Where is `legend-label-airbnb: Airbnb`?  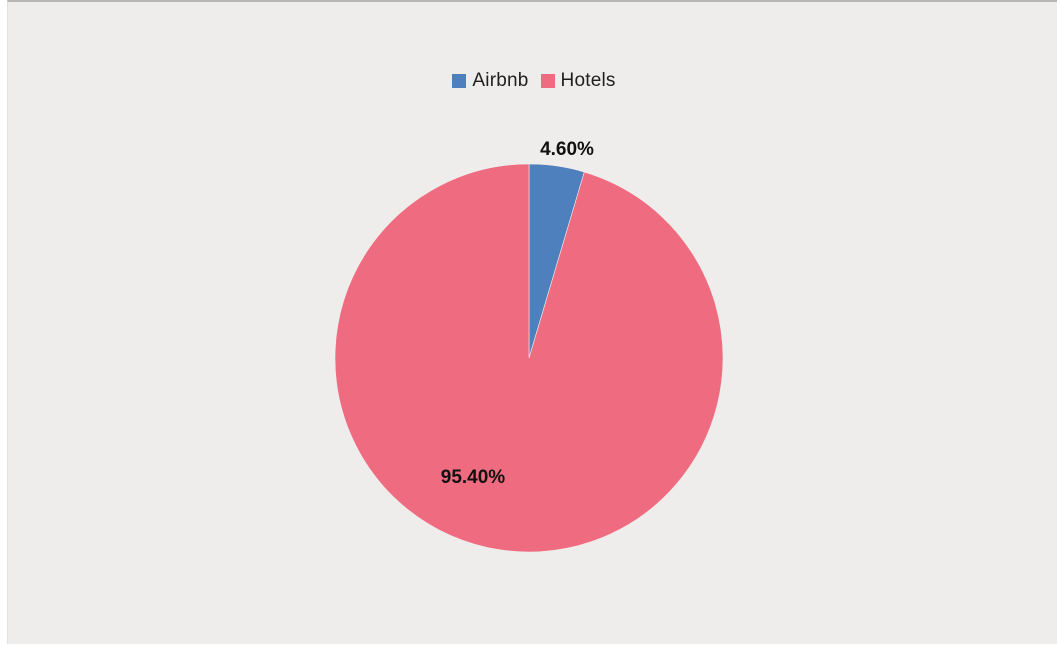
legend-label-airbnb: Airbnb is located at coordinates (500, 80).